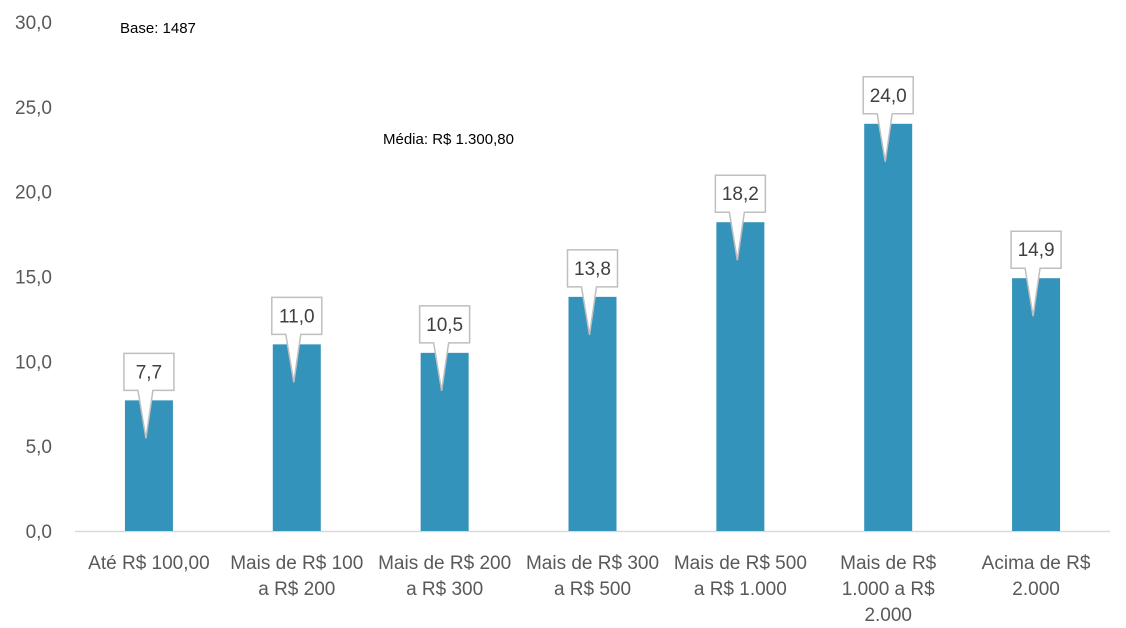 The image size is (1126, 628). I want to click on mean-annotation: Média: R$ 1.300,80, so click(448, 139).